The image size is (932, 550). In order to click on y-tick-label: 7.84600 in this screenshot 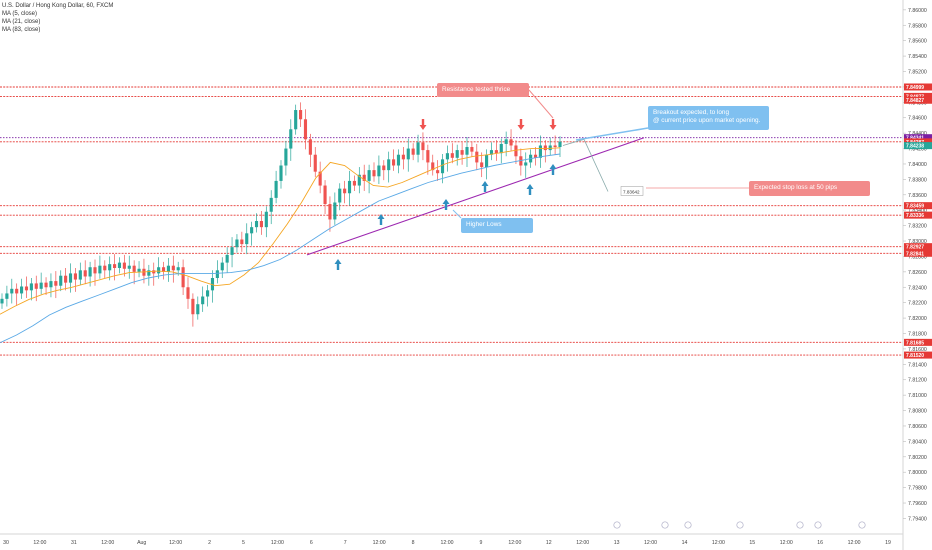, I will do `click(917, 119)`.